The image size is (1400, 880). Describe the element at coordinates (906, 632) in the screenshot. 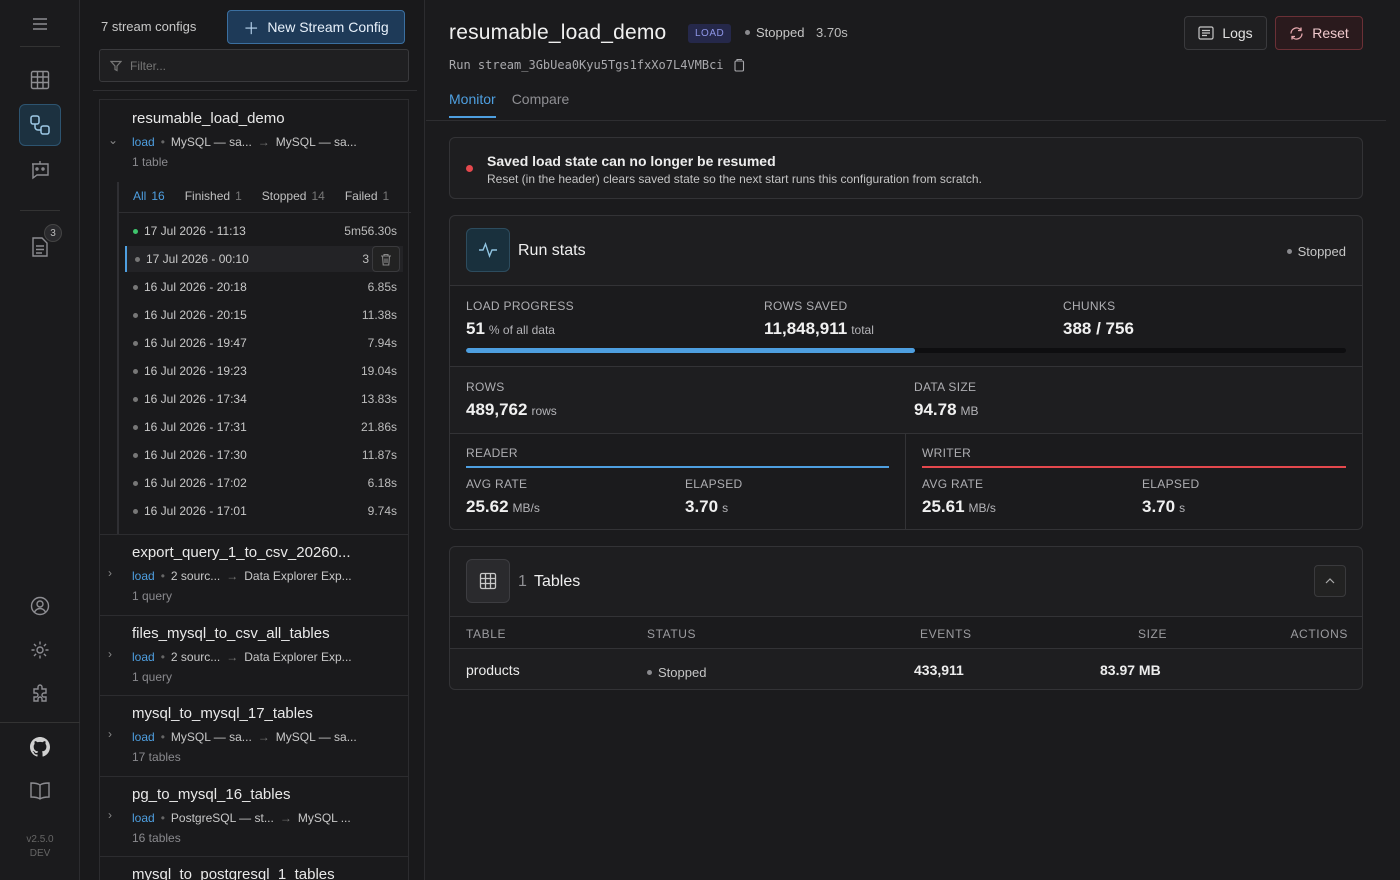

I see `table-header: TABLE STATUS EVENTS SIZE ACTIONS` at that location.